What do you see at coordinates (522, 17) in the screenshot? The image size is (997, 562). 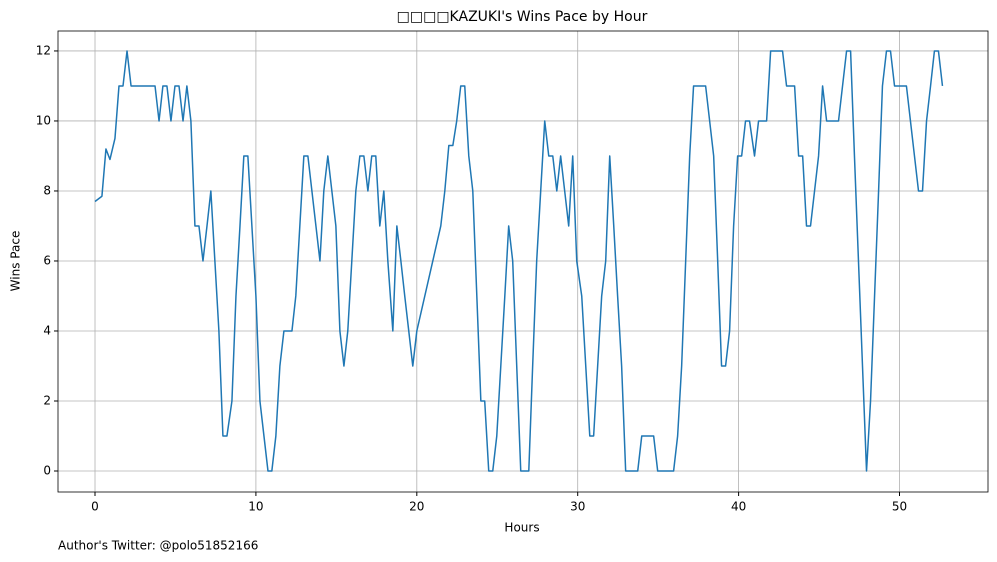 I see `chart-title: □□□□KAZUKI's Wins Pace by Hour` at bounding box center [522, 17].